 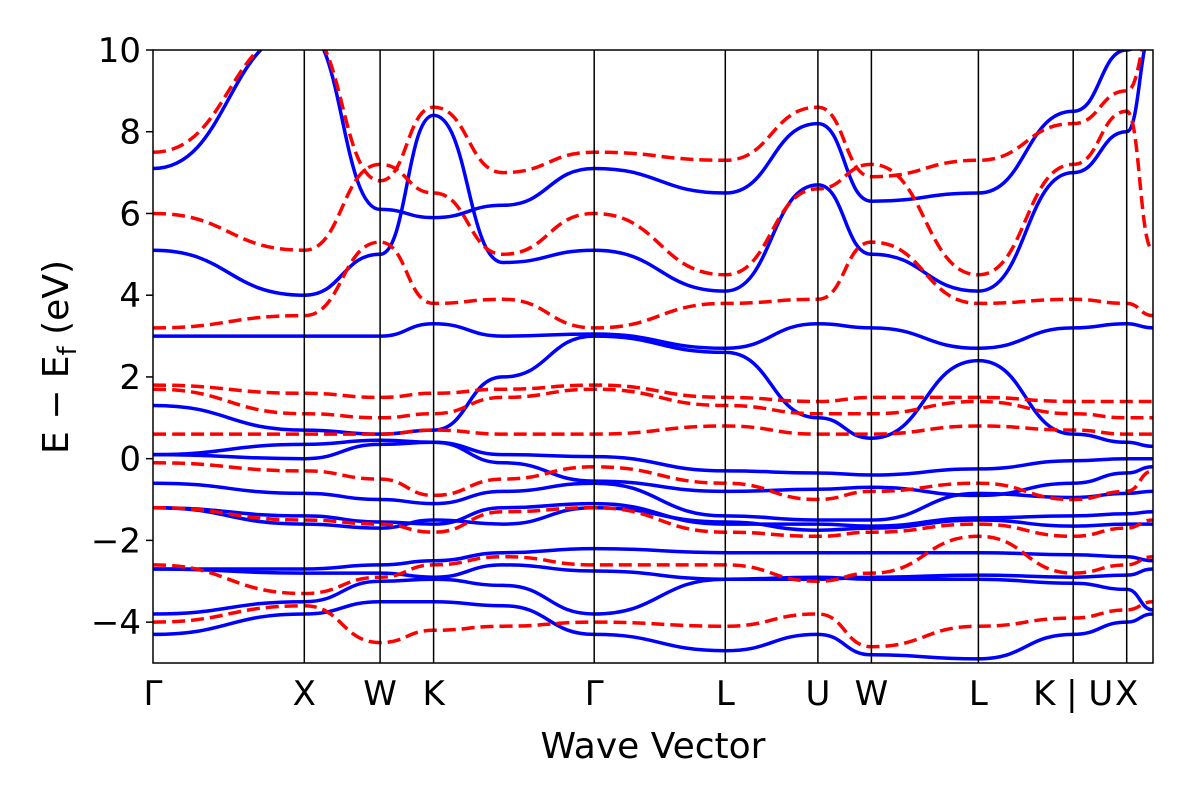 I want to click on y-tick-label-1: −2, so click(x=116, y=541).